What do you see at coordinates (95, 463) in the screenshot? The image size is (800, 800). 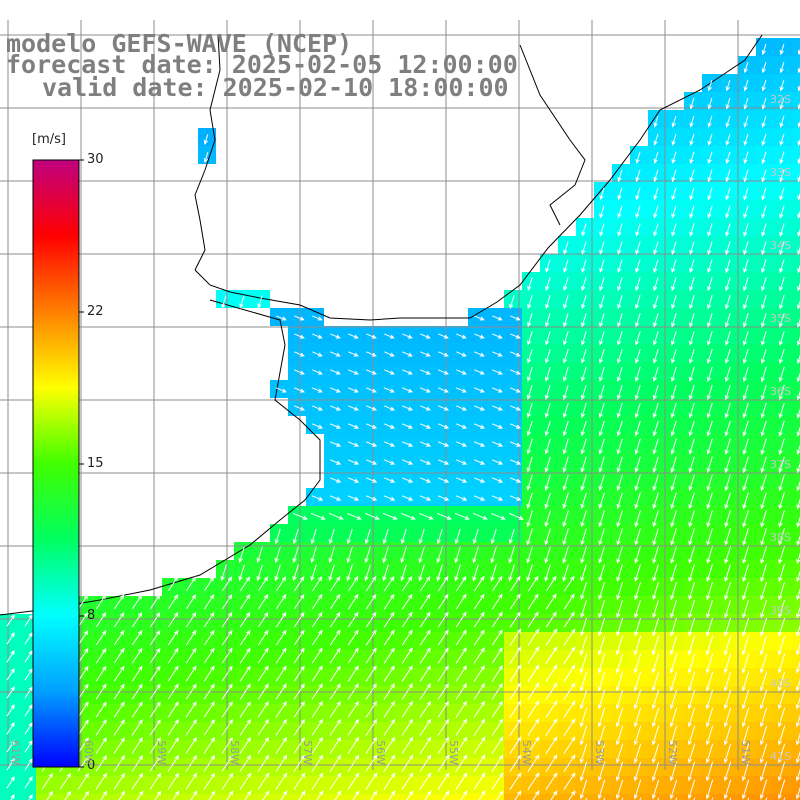 I see `colorbar-tick-15: 15` at bounding box center [95, 463].